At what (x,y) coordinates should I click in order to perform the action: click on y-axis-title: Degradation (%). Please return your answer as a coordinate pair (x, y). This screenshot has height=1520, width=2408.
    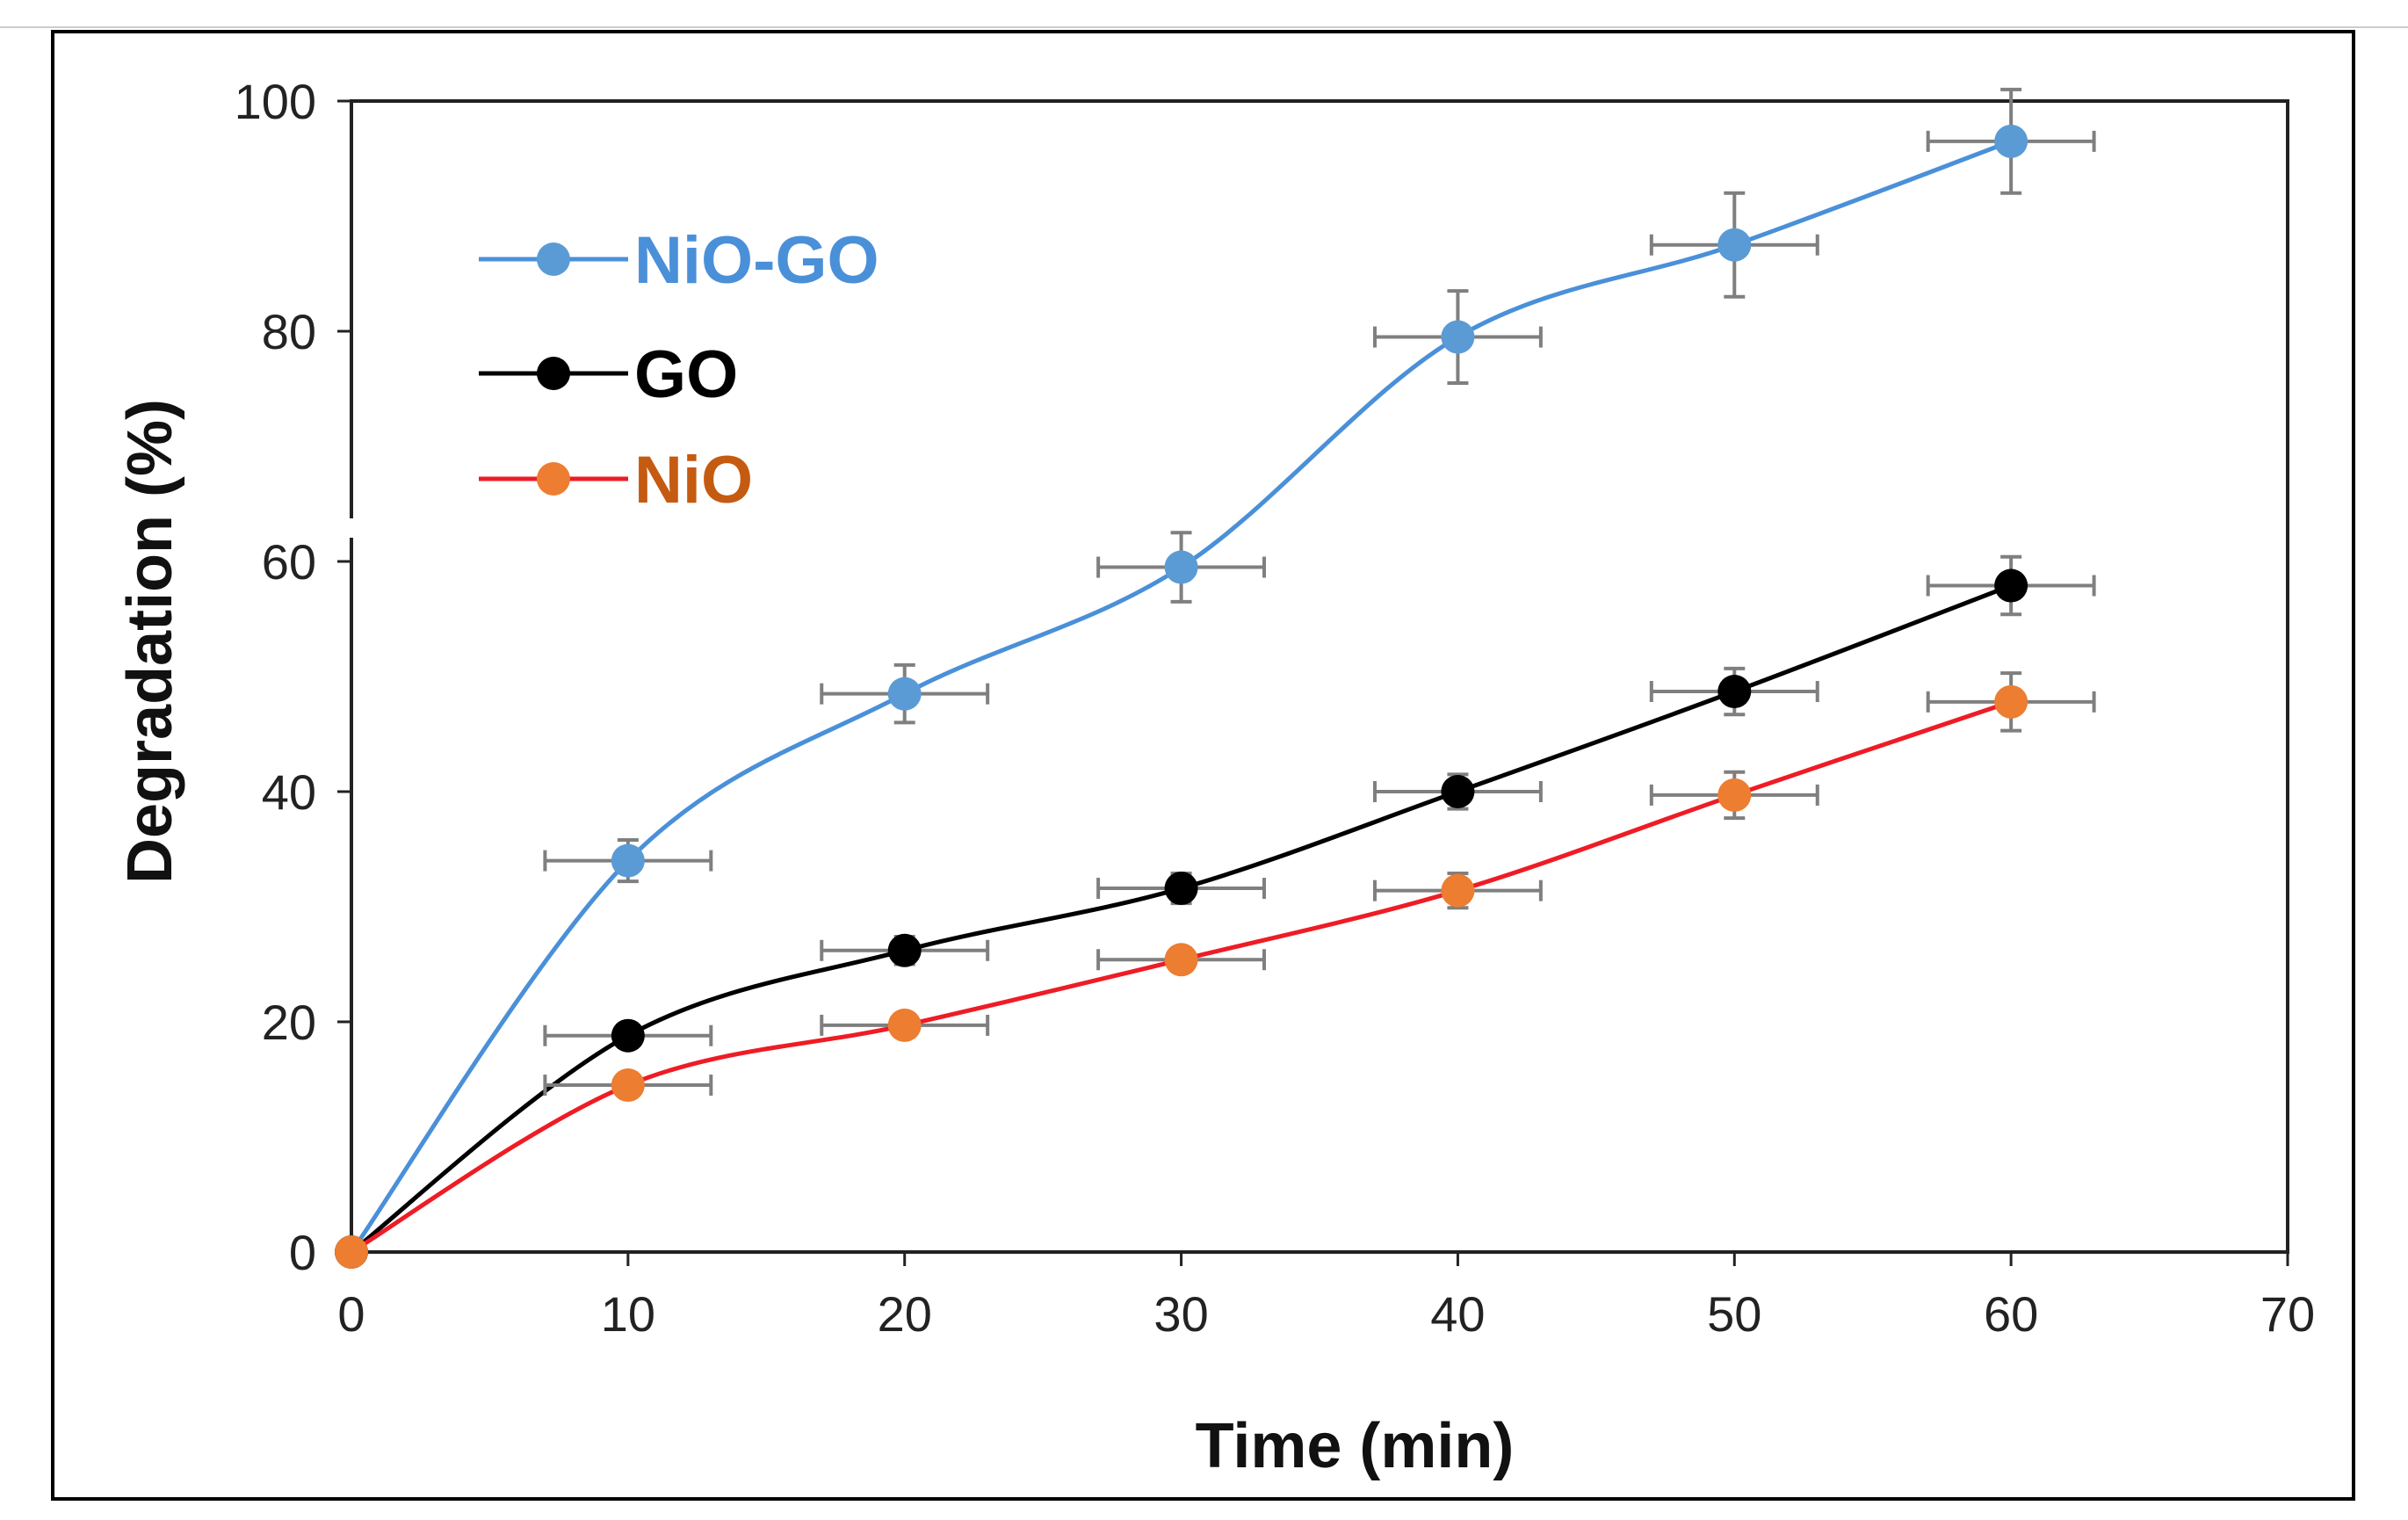
    Looking at the image, I should click on (150, 641).